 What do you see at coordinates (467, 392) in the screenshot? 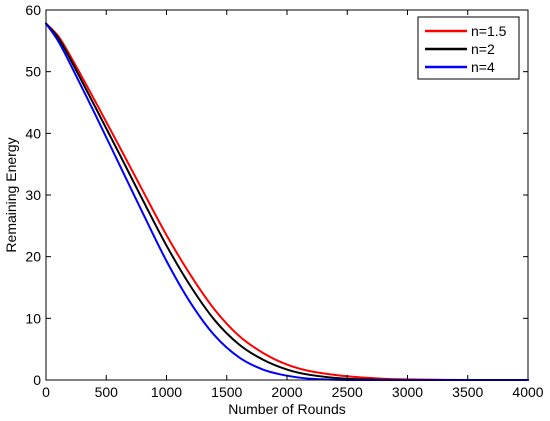
I see `x-tick-label: 3500` at bounding box center [467, 392].